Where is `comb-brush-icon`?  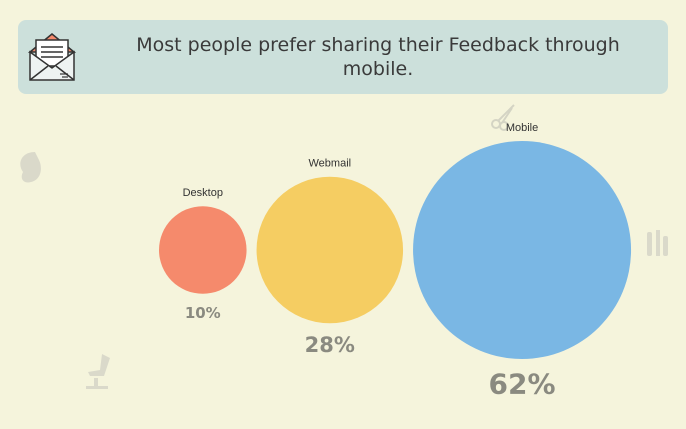 comb-brush-icon is located at coordinates (657, 243).